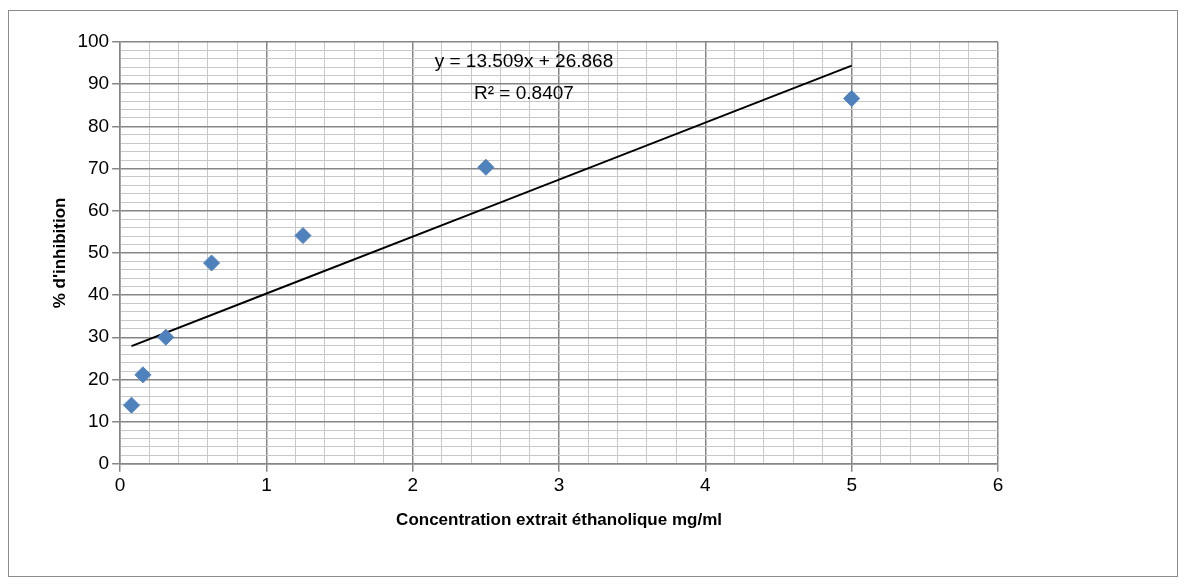 The width and height of the screenshot is (1186, 585). I want to click on x-tick-label: 6, so click(998, 485).